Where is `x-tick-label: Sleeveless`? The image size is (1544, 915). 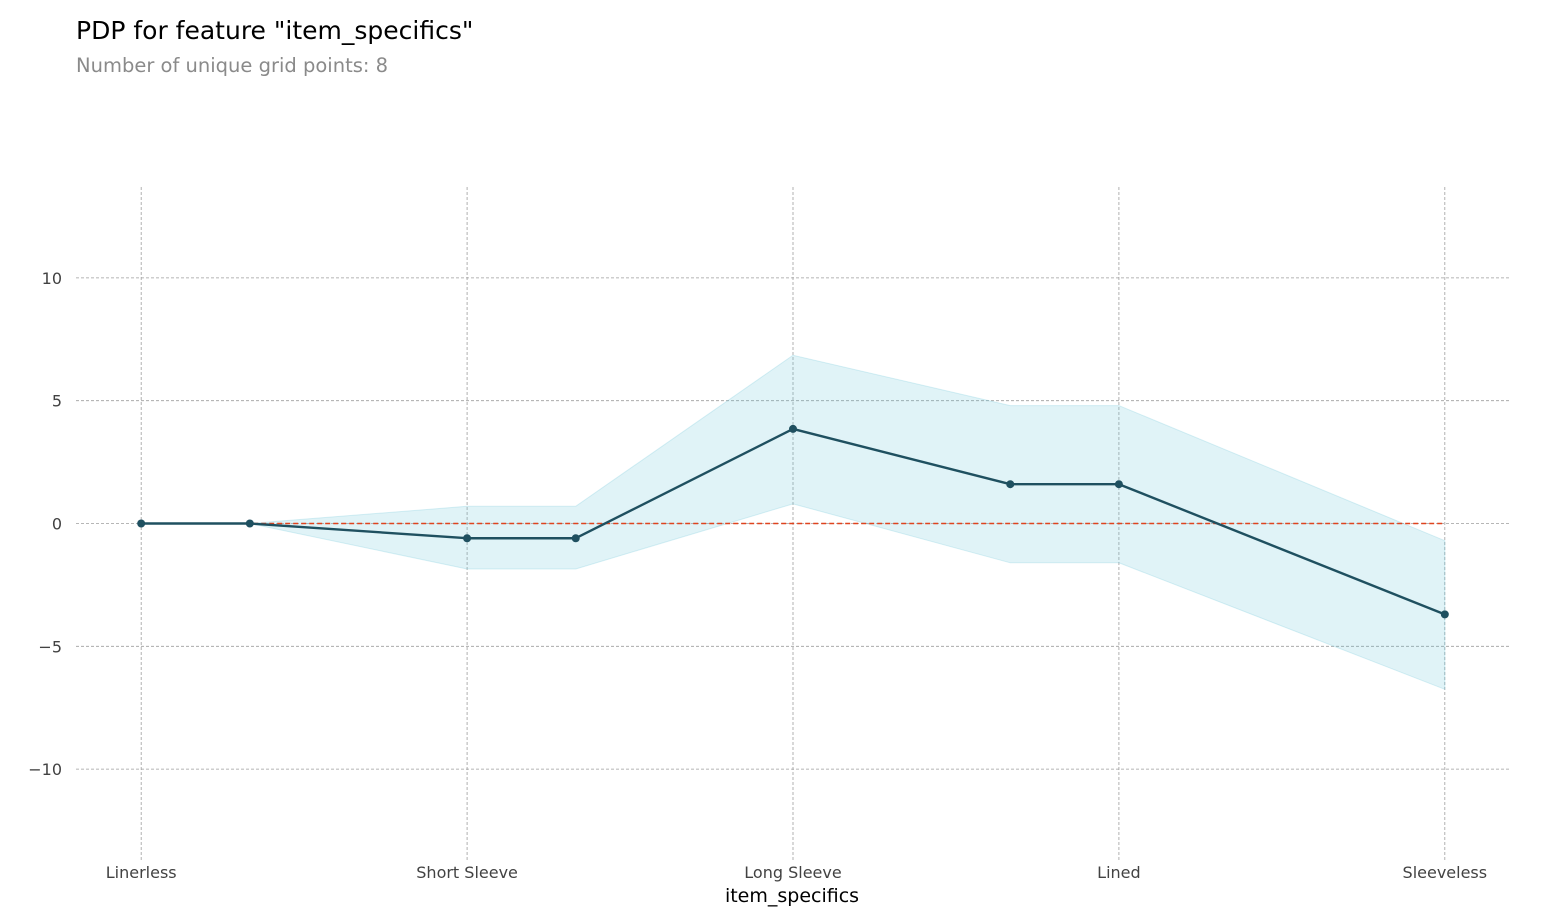 x-tick-label: Sleeveless is located at coordinates (1445, 872).